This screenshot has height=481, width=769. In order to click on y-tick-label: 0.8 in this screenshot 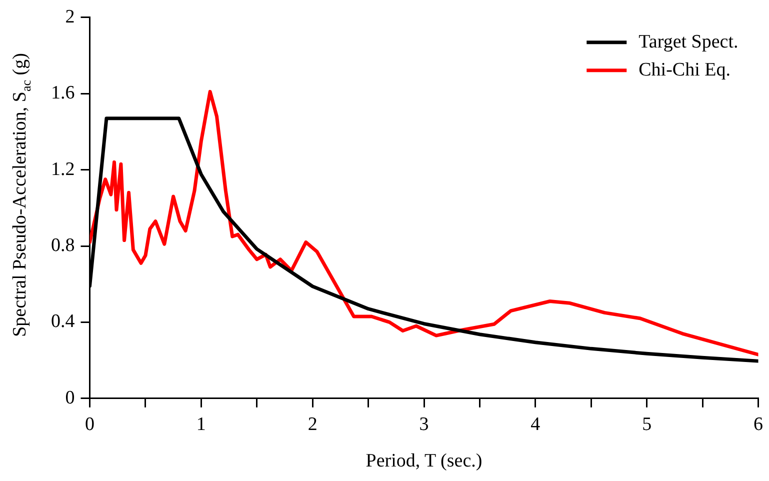, I will do `click(63, 245)`.